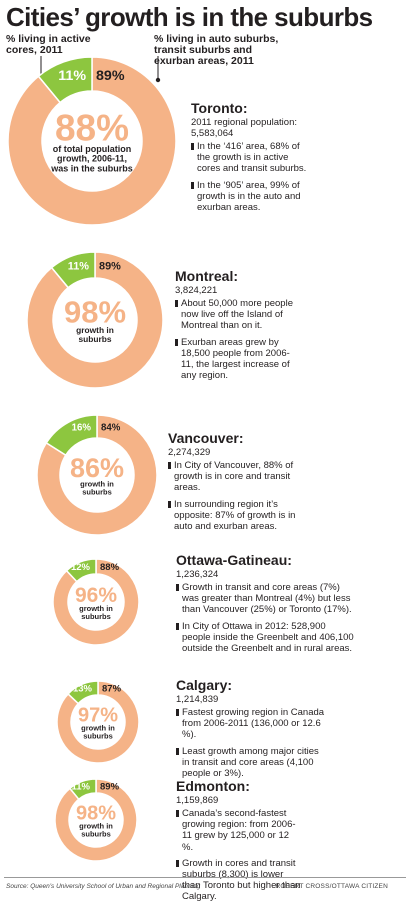  Describe the element at coordinates (197, 800) in the screenshot. I see `city-population: 1,159,869` at that location.